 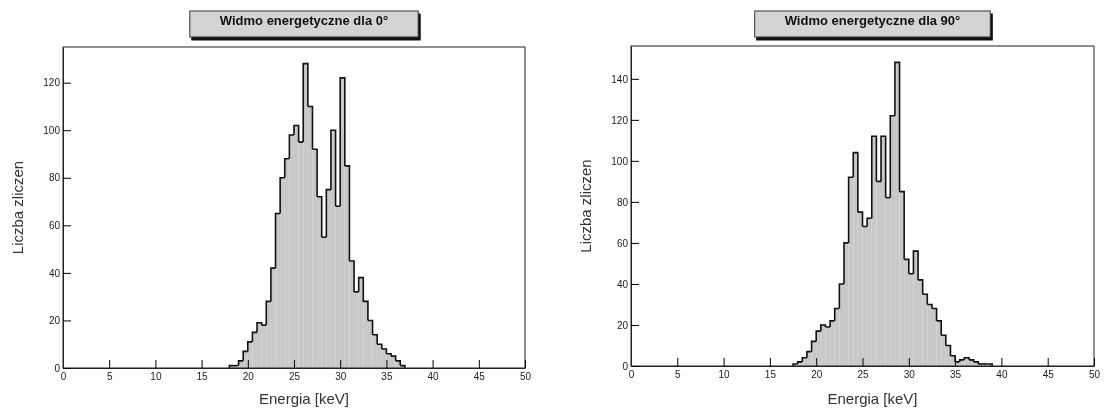 What do you see at coordinates (625, 366) in the screenshot?
I see `y-tick-label: 0` at bounding box center [625, 366].